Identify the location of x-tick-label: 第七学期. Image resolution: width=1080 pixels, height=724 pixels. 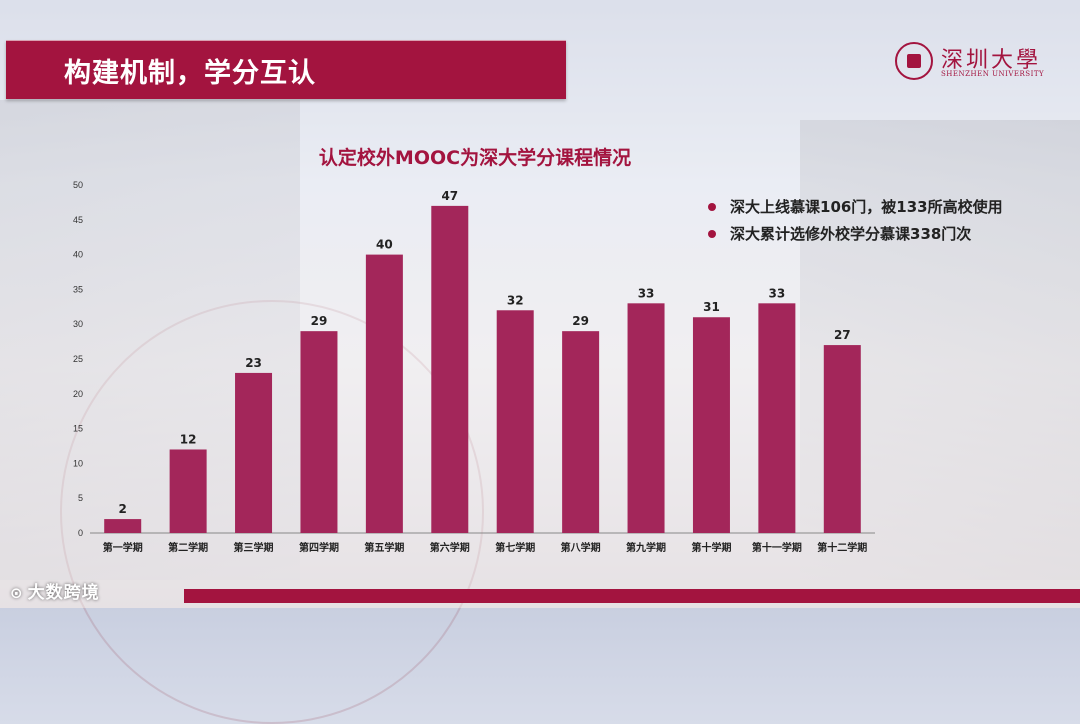
(515, 547).